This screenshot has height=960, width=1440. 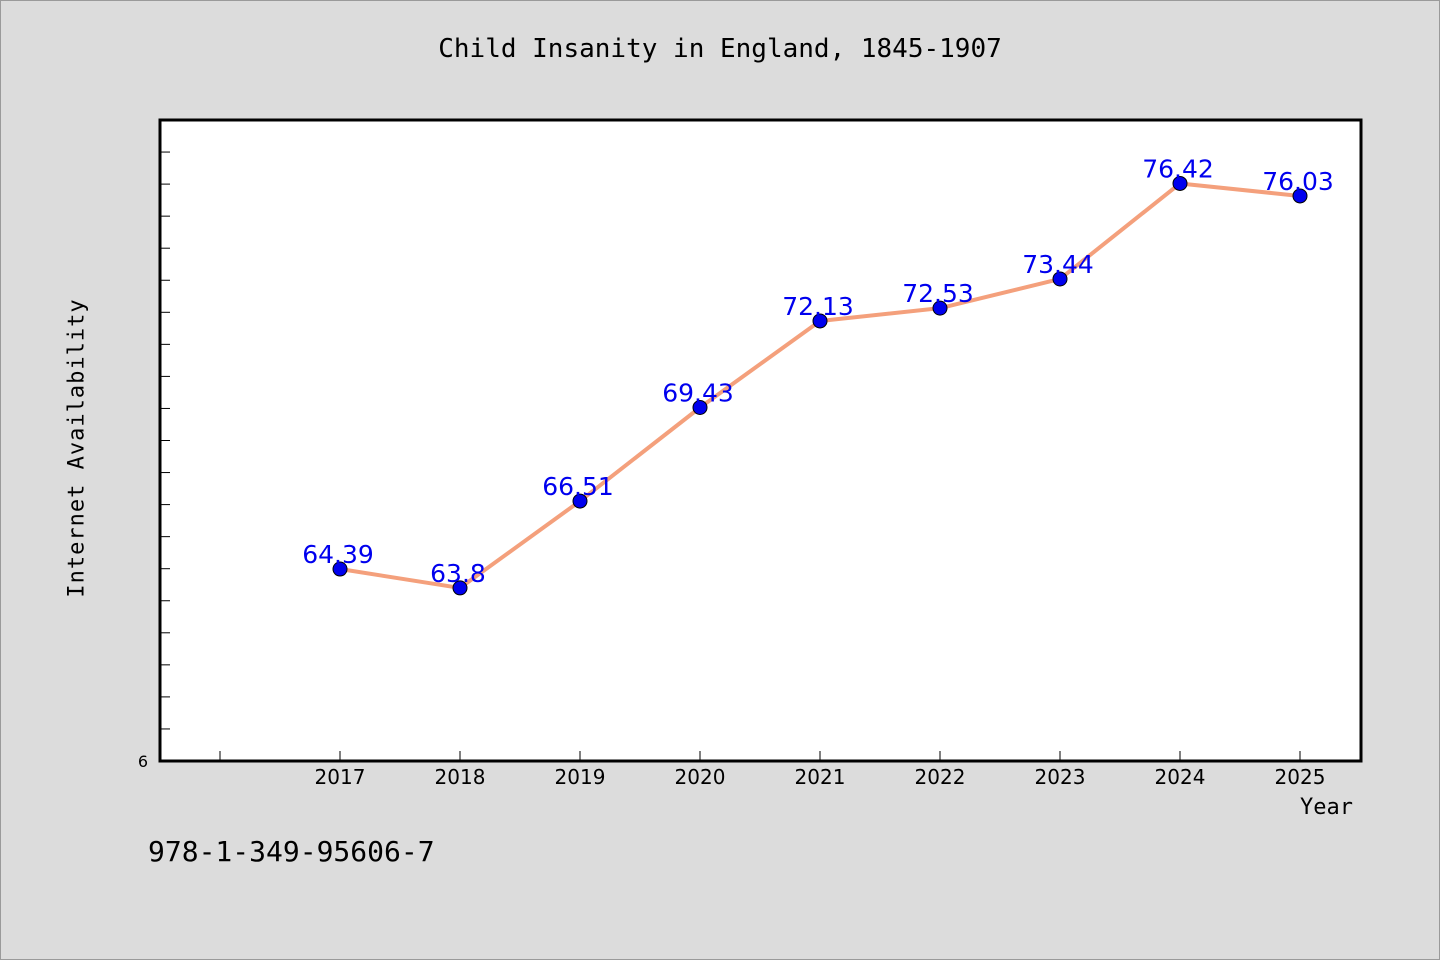 What do you see at coordinates (460, 777) in the screenshot?
I see `x-tick-label: 2018` at bounding box center [460, 777].